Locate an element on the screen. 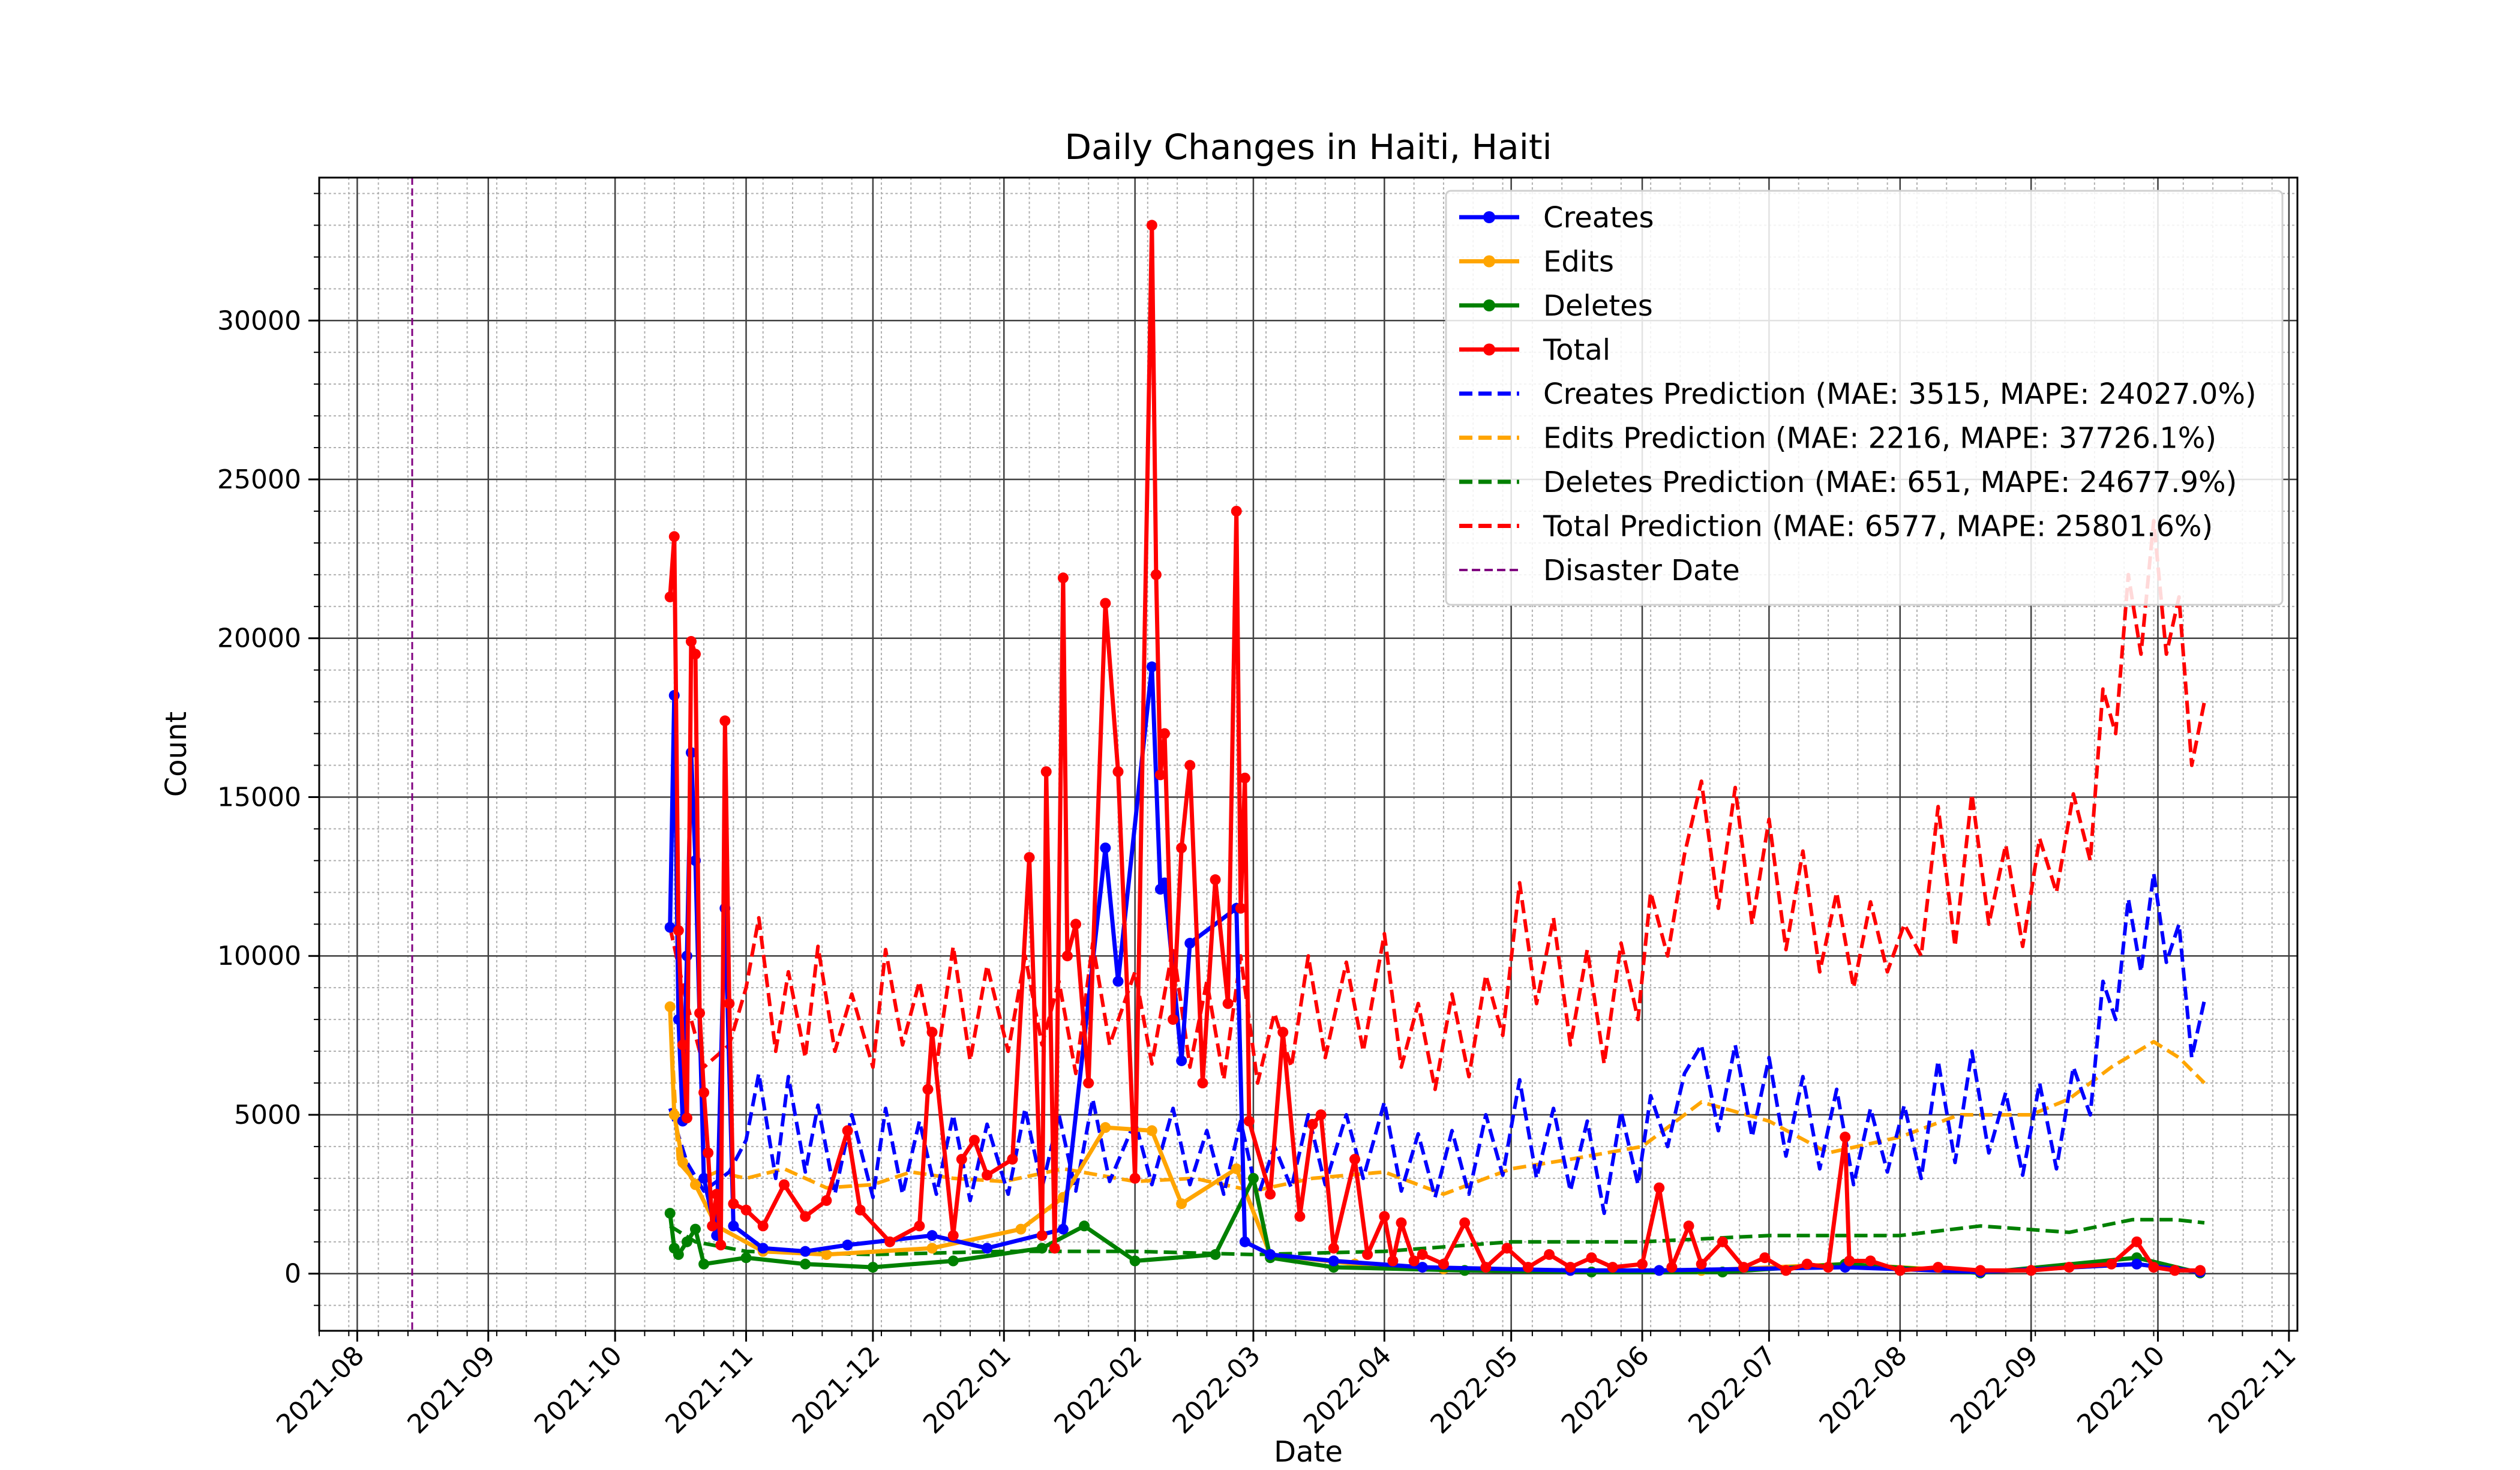  chart-title: Daily Changes in Haiti, Haiti is located at coordinates (1308, 147).